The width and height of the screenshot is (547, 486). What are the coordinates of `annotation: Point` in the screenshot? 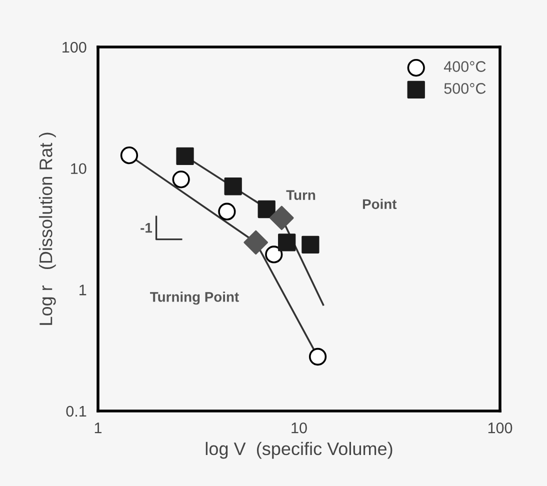 It's located at (379, 204).